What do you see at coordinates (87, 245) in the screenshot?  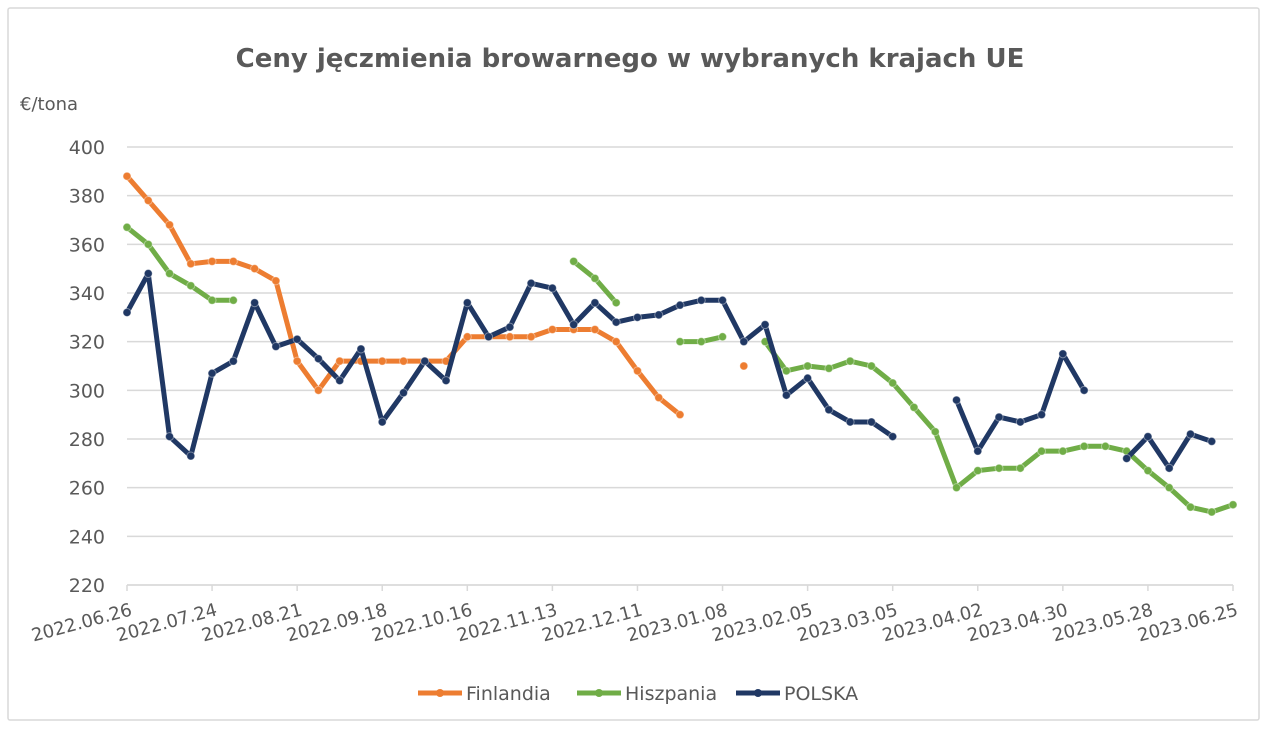 I see `y-tick-label: 360` at bounding box center [87, 245].